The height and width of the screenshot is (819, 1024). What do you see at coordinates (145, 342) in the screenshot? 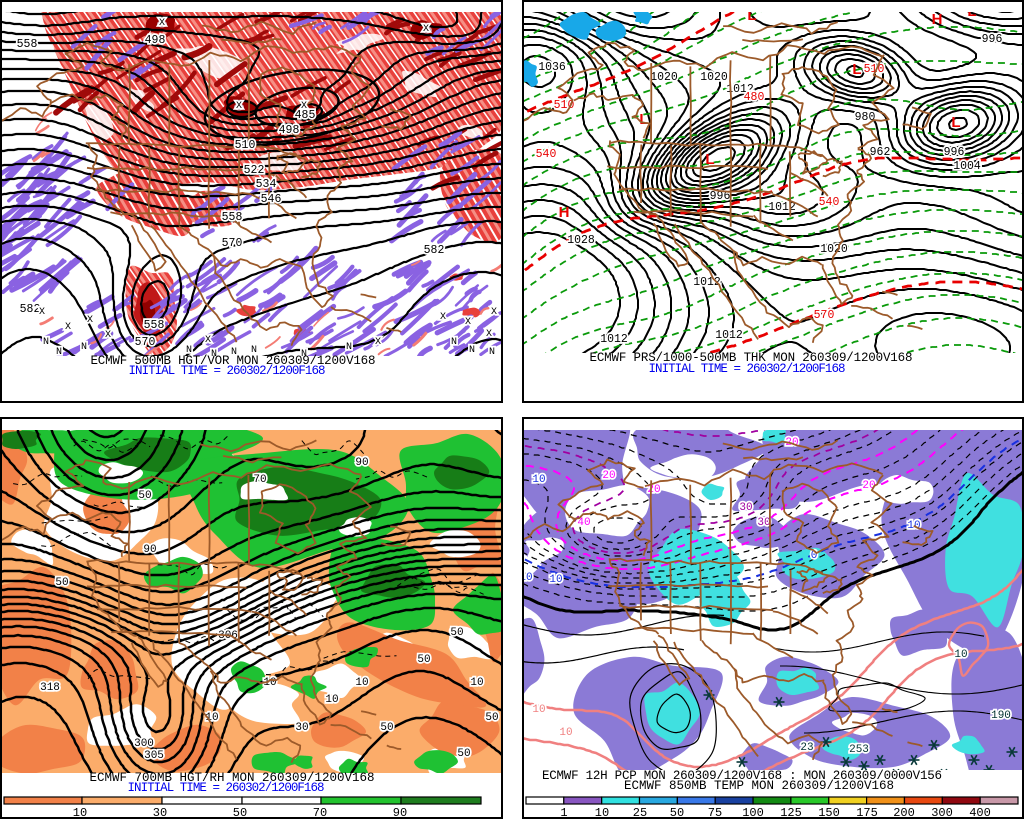
I see `svg-text: 570` at bounding box center [145, 342].